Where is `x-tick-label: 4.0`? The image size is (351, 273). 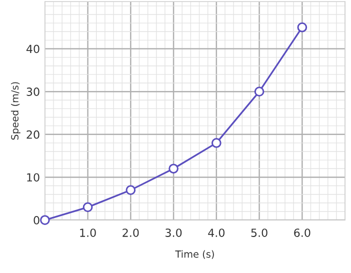 x-tick-label: 4.0 is located at coordinates (216, 232).